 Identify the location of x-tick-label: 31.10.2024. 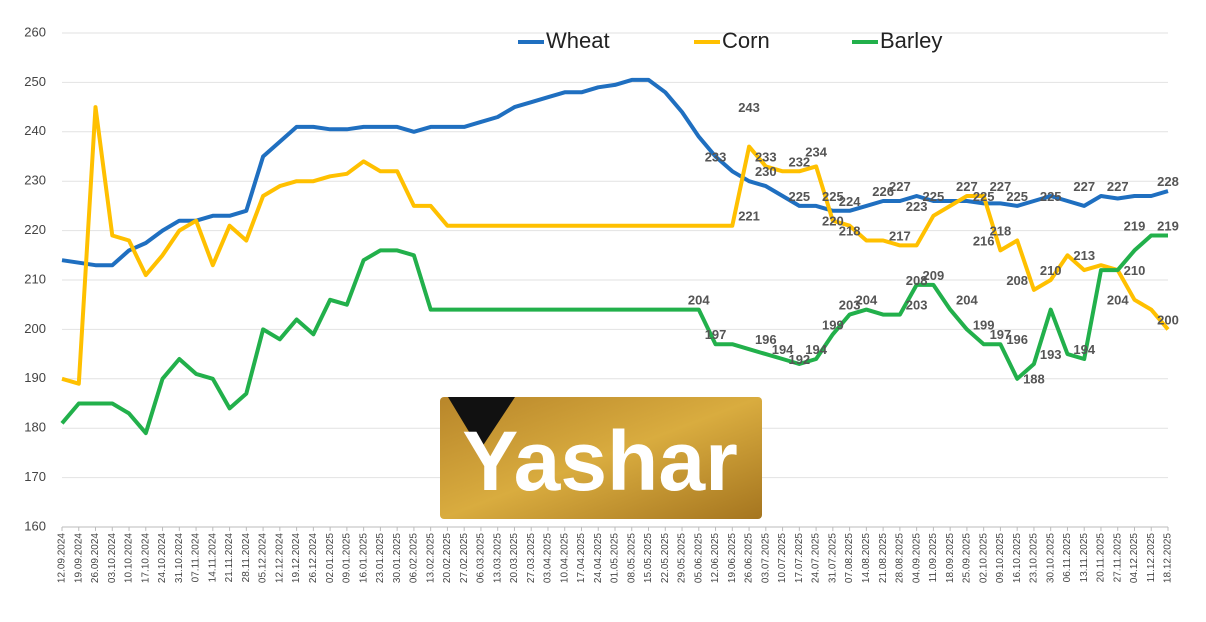
(179, 558).